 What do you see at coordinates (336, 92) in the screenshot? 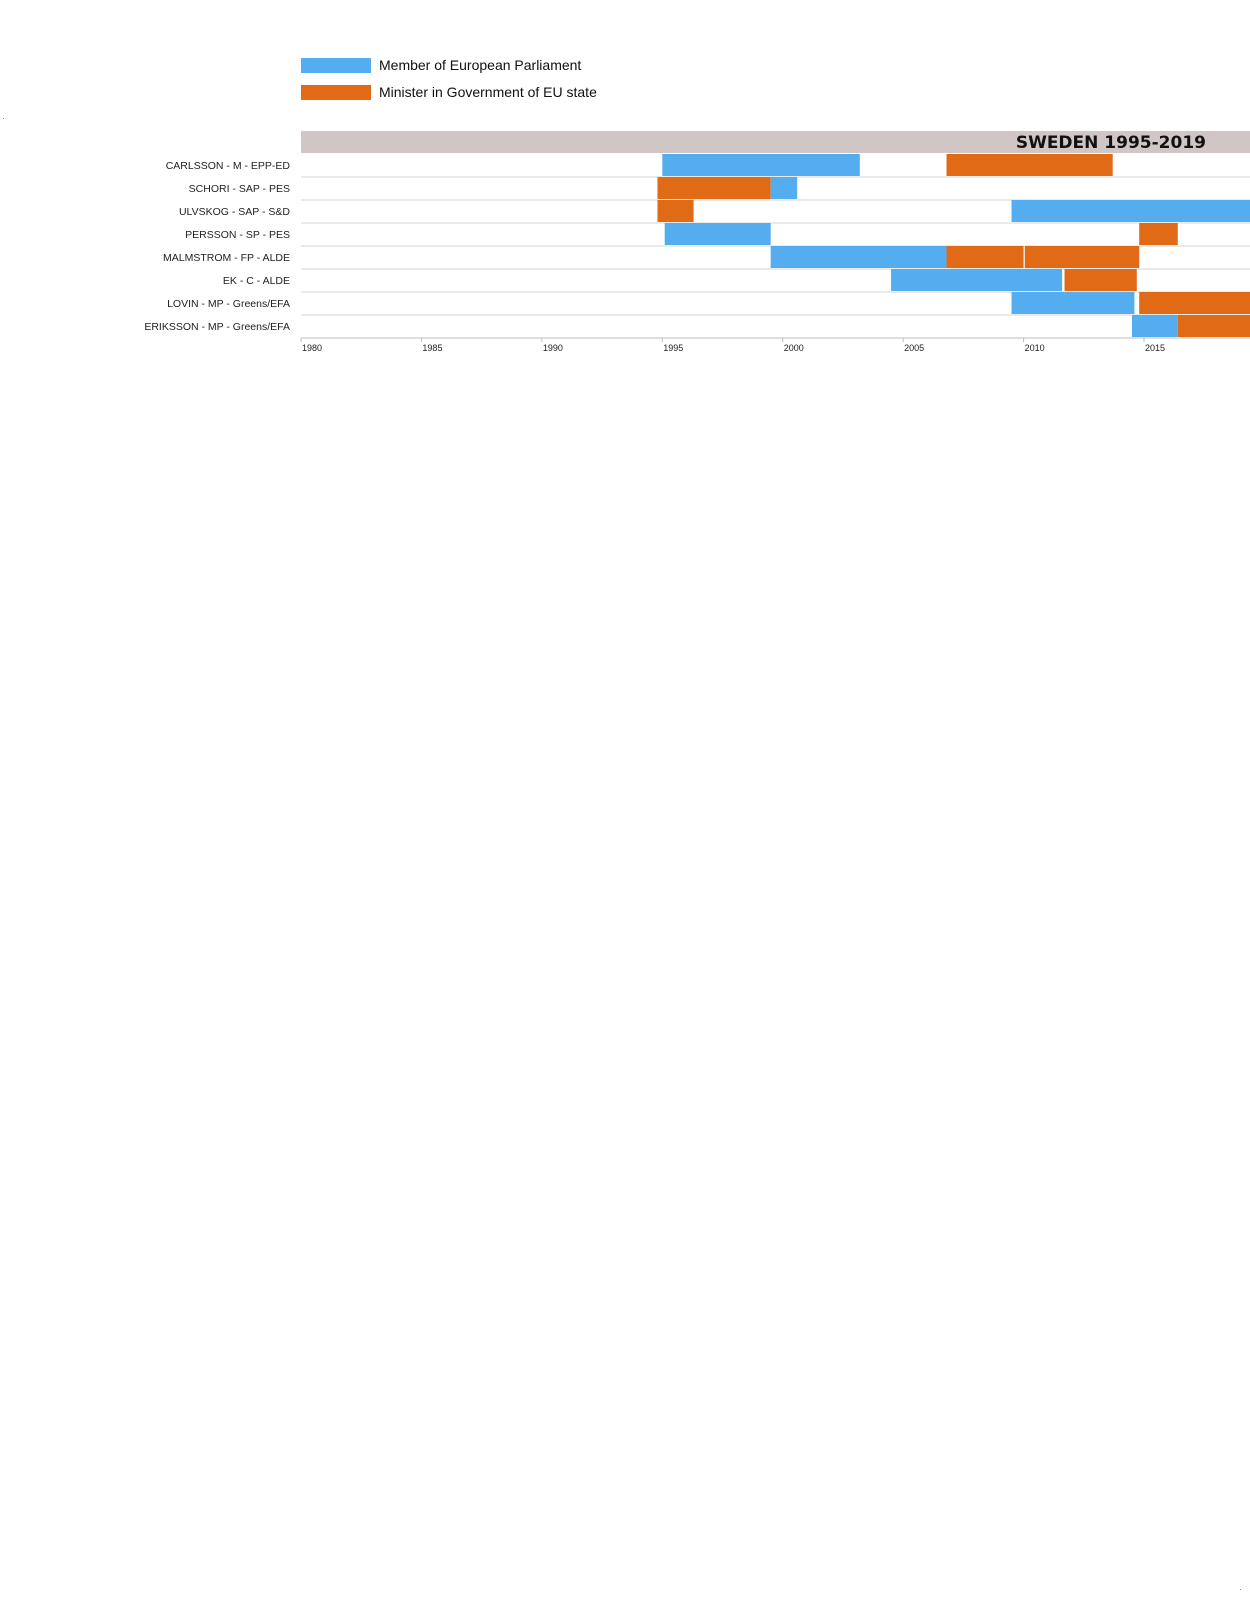
I see `legend-swatch-minister` at bounding box center [336, 92].